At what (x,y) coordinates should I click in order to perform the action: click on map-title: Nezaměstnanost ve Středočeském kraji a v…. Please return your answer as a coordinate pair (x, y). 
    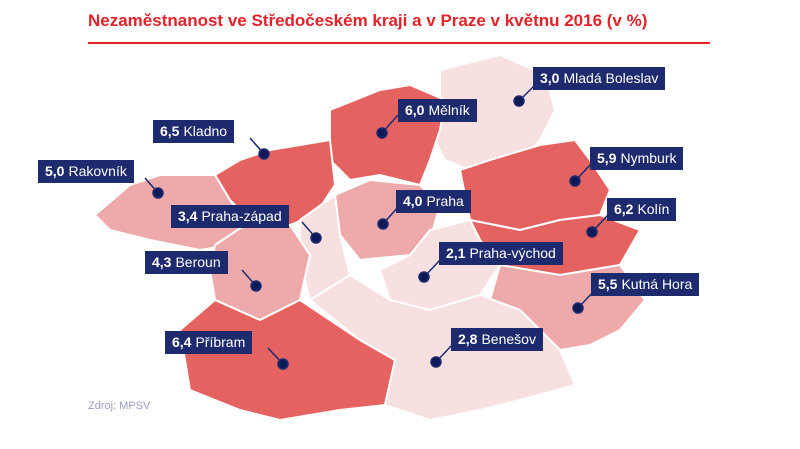
    Looking at the image, I should click on (368, 20).